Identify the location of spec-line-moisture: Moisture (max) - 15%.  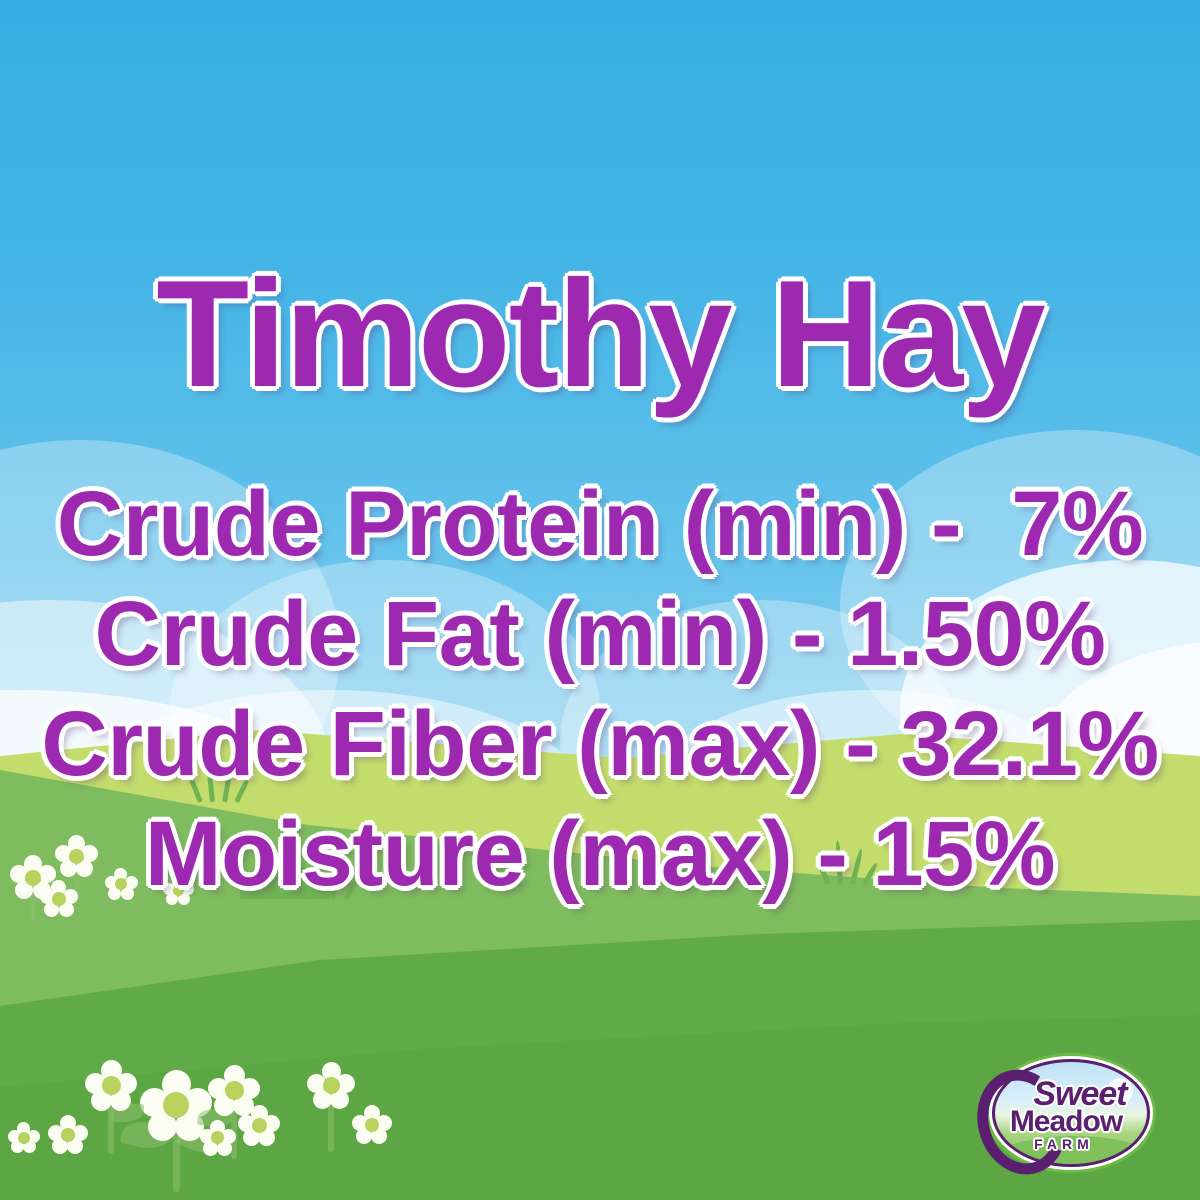
(600, 854).